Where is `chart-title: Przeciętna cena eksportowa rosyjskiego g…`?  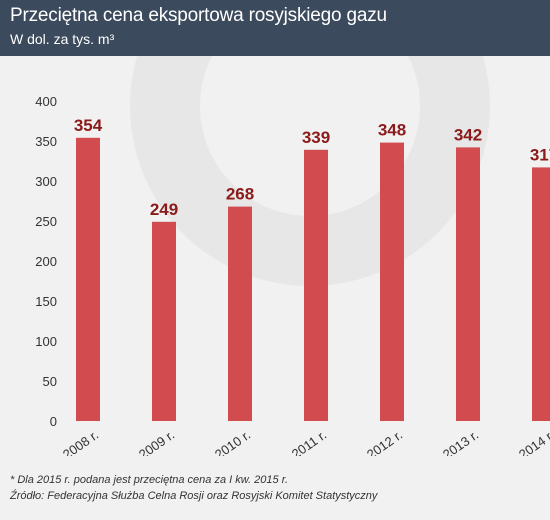
chart-title: Przeciętna cena eksportowa rosyjskiego g… is located at coordinates (198, 15).